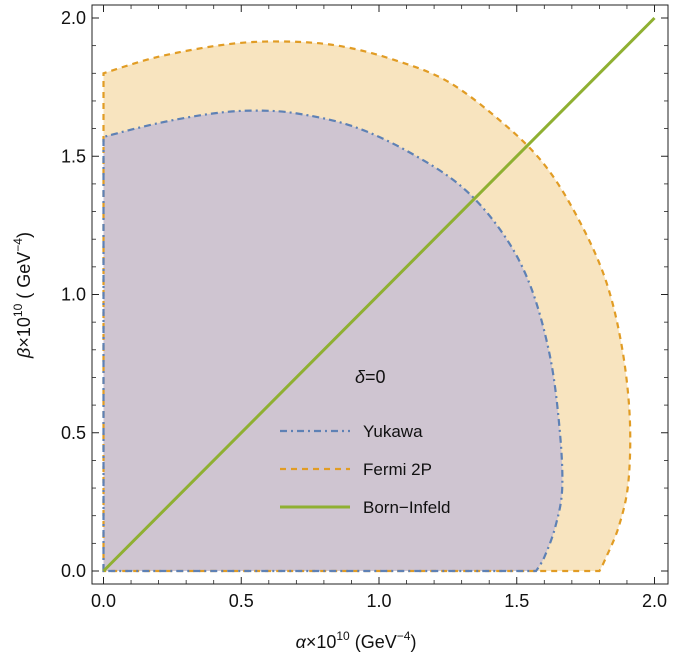 This screenshot has height=660, width=696. Describe the element at coordinates (321, 642) in the screenshot. I see `x-axis-mult: ×10` at that location.